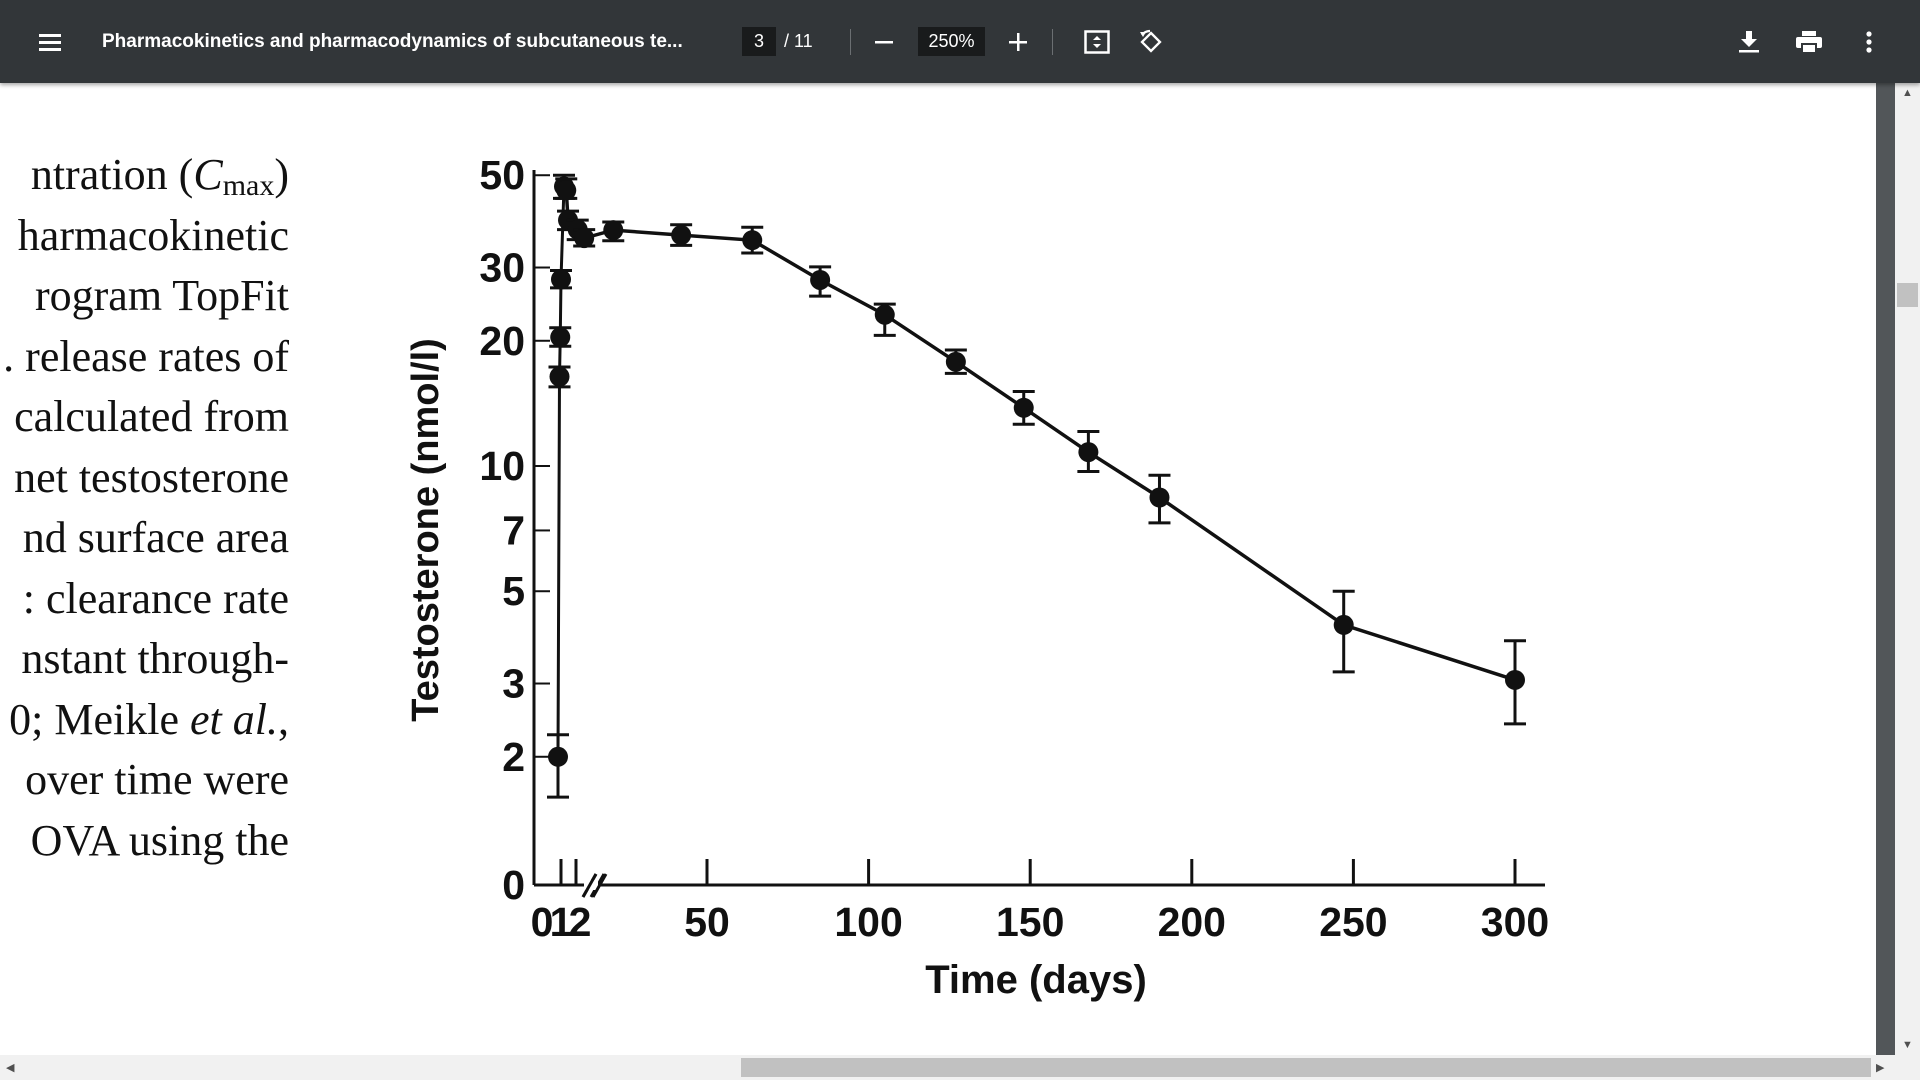 This screenshot has height=1080, width=1920. I want to click on zoom-out-icon, so click(884, 42).